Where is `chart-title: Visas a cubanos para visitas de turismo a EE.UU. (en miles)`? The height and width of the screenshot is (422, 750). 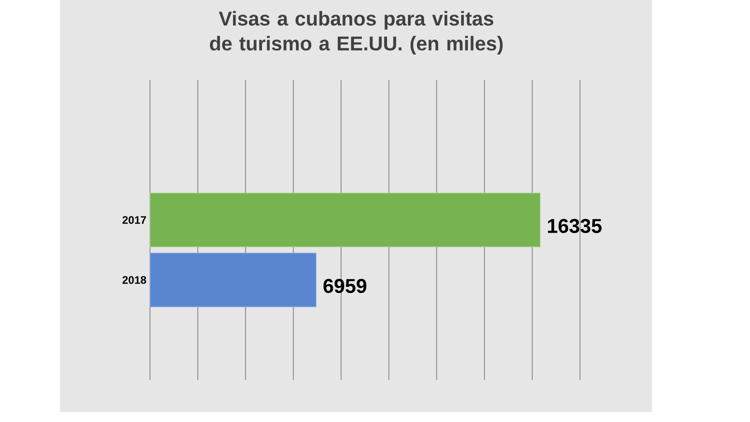
chart-title: Visas a cubanos para visitas de turismo a EE.UU. (en miles) is located at coordinates (356, 33).